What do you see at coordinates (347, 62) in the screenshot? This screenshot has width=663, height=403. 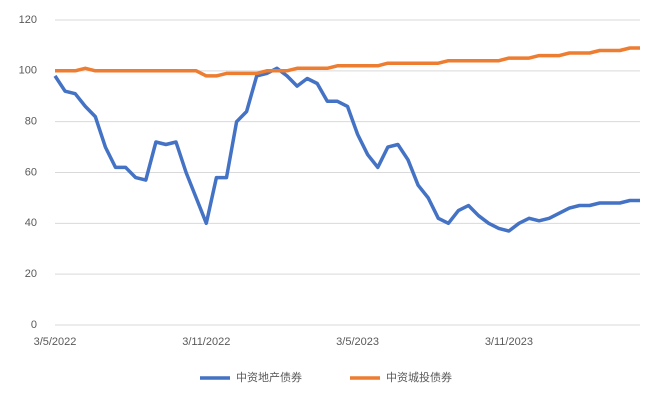 I see `line-series` at bounding box center [347, 62].